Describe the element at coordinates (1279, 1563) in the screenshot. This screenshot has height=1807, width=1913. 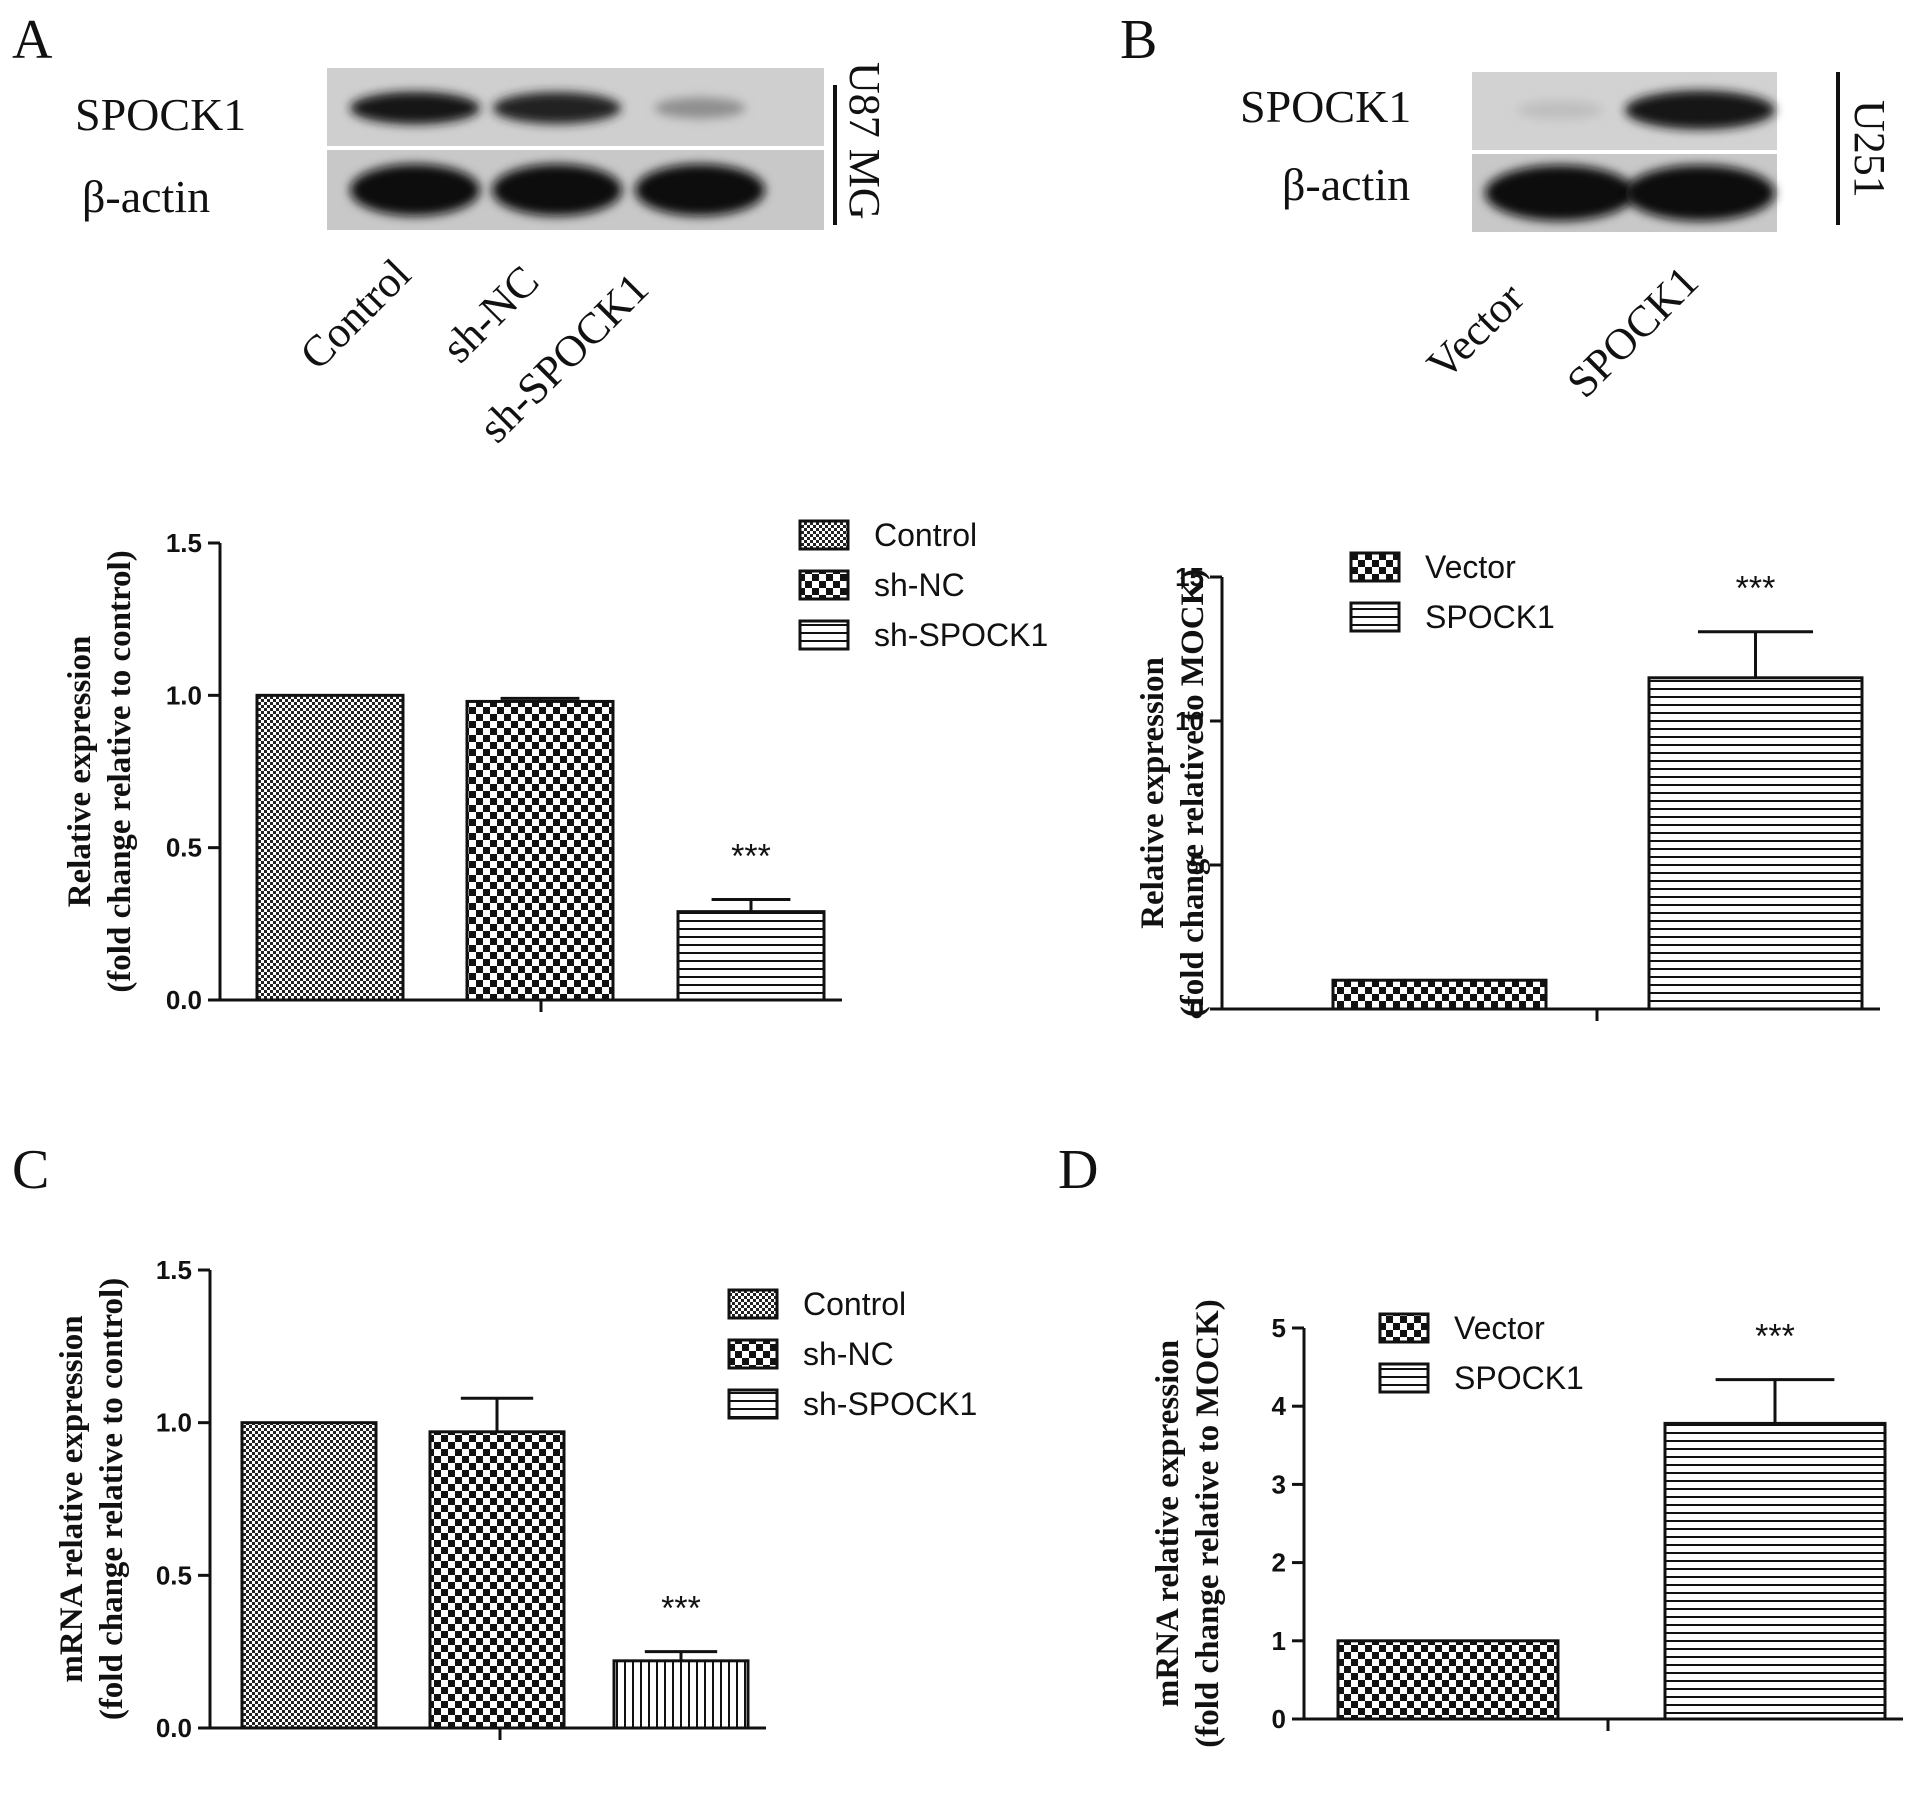
I see `y-tick-label: 2` at that location.